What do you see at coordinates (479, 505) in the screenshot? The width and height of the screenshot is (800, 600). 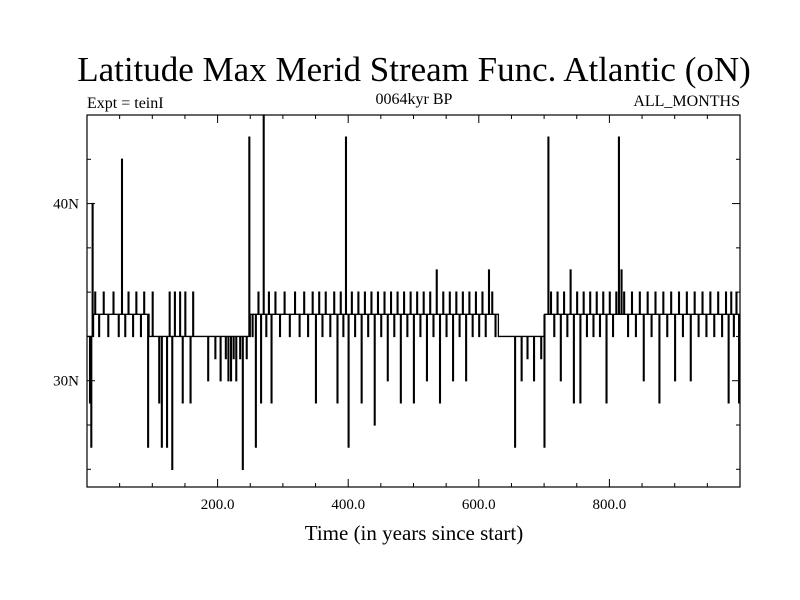 I see `x-tick-label: 600.0` at bounding box center [479, 505].